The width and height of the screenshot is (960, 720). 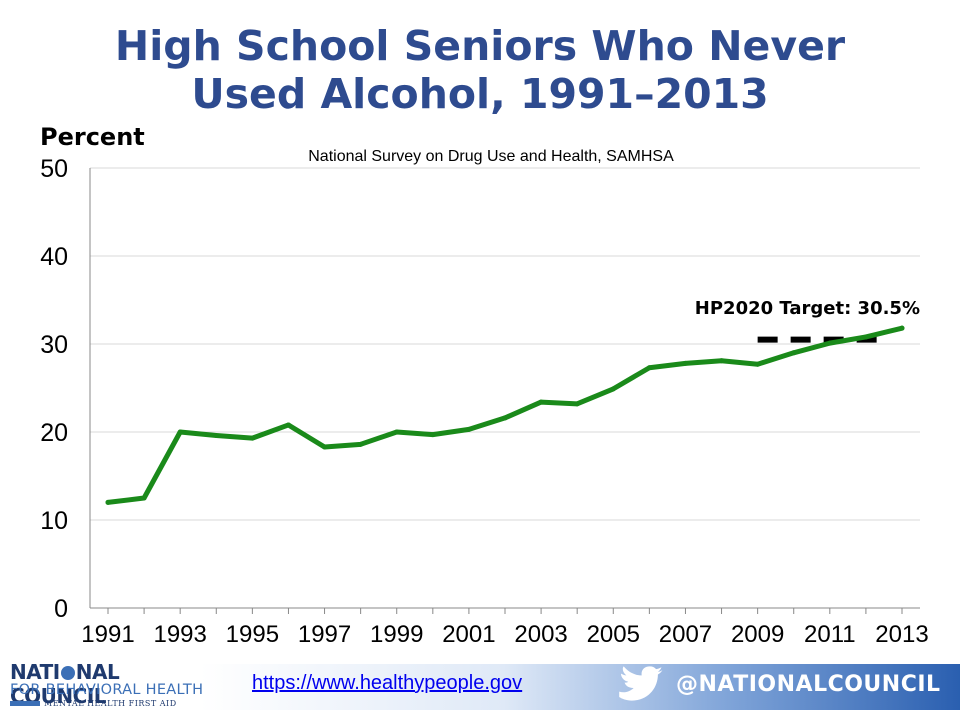 What do you see at coordinates (61, 609) in the screenshot?
I see `y-tick-label: 0` at bounding box center [61, 609].